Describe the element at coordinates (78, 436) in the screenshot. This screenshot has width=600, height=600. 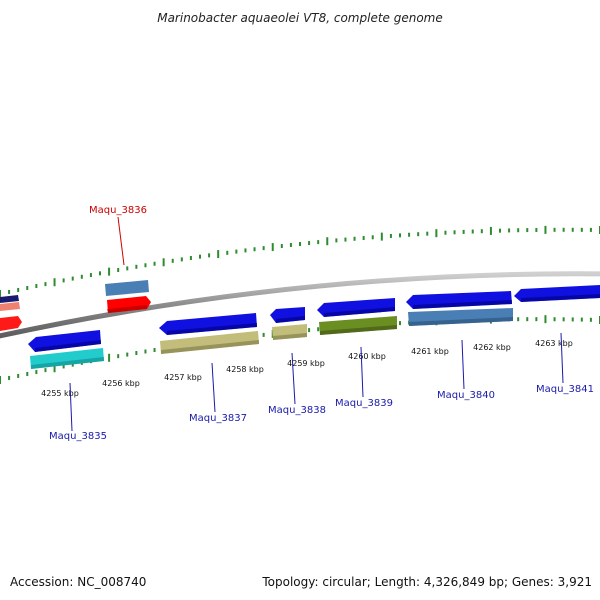
I see `gene-label-maqu-3835: Maqu_3835` at that location.